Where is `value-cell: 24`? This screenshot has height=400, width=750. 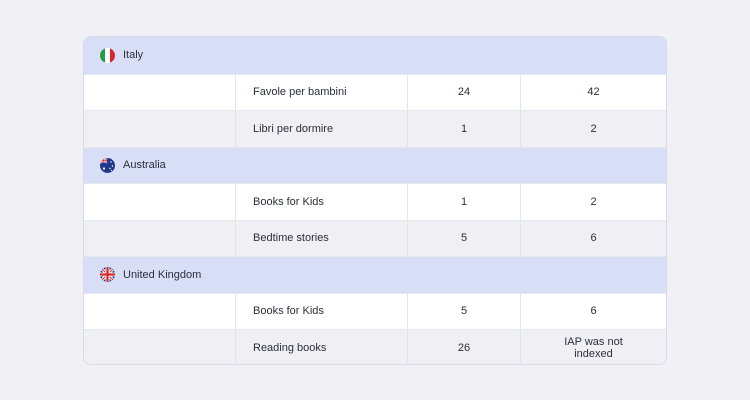
value-cell: 24 is located at coordinates (464, 92).